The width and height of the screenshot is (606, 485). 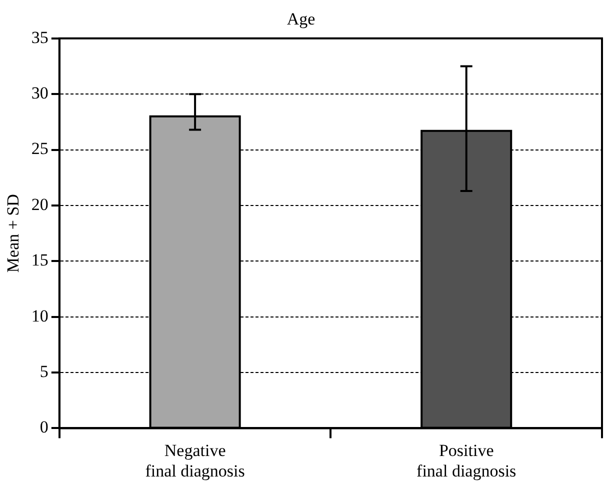 I want to click on y-tick-label: 10, so click(x=39, y=316).